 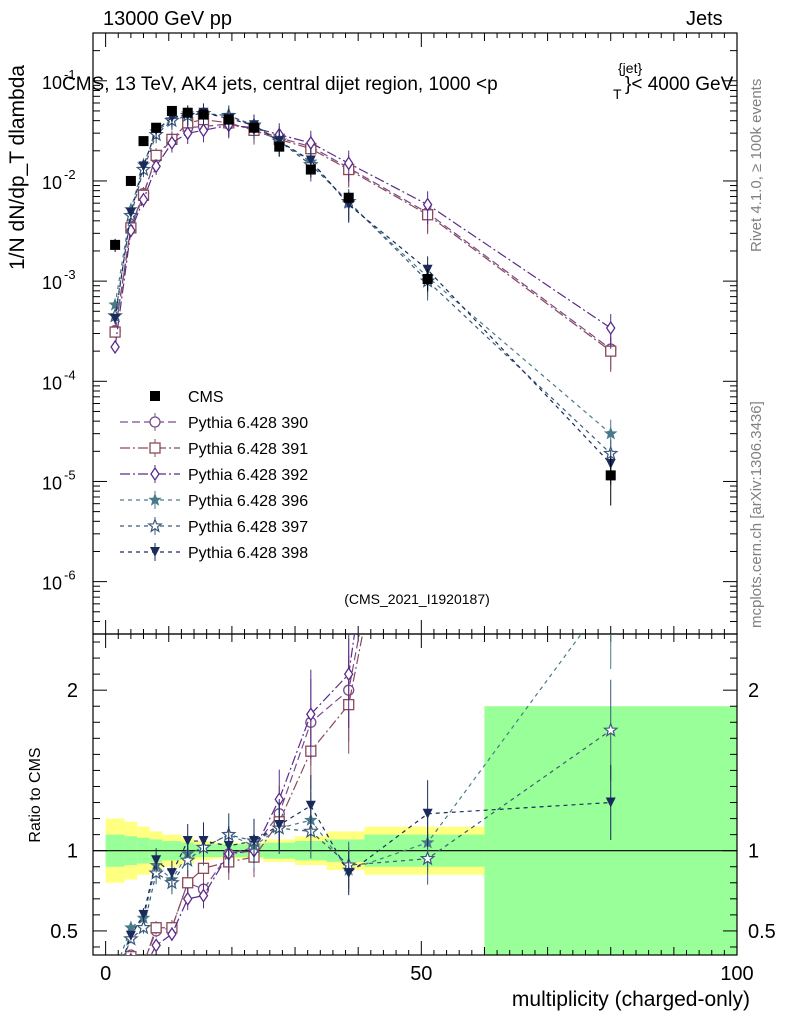 I want to click on y-tick-exponent: -5, so click(x=70, y=474).